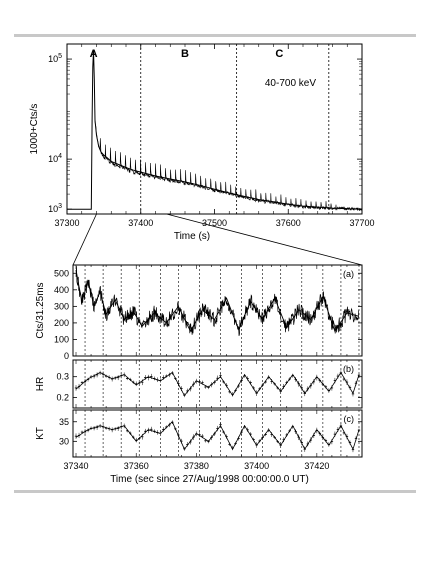 The image size is (436, 564). Describe the element at coordinates (214, 223) in the screenshot. I see `top-x-tick-label: 37500` at that location.